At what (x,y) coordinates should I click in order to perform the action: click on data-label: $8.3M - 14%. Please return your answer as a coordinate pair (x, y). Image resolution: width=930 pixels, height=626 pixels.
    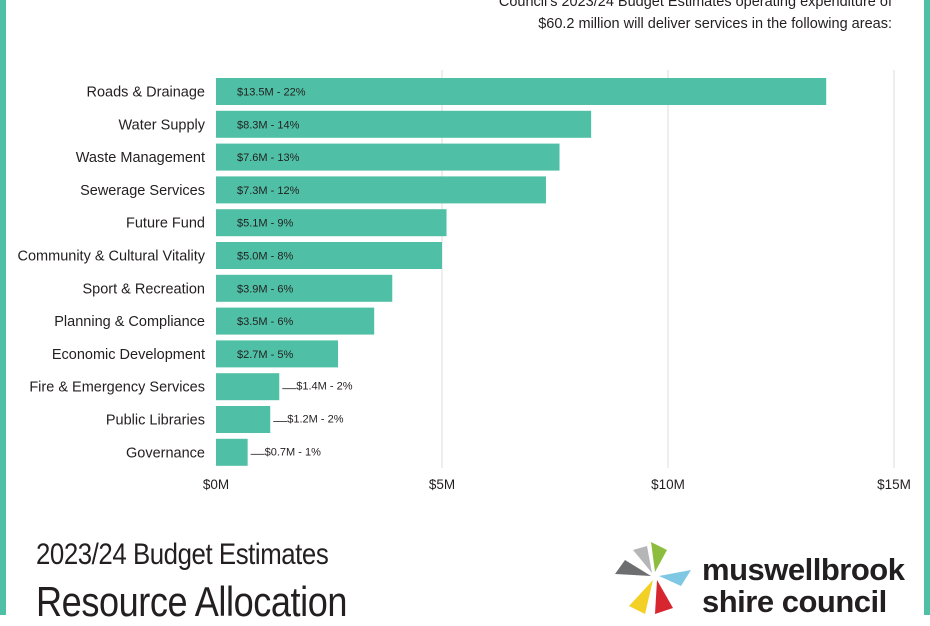
    Looking at the image, I should click on (268, 125).